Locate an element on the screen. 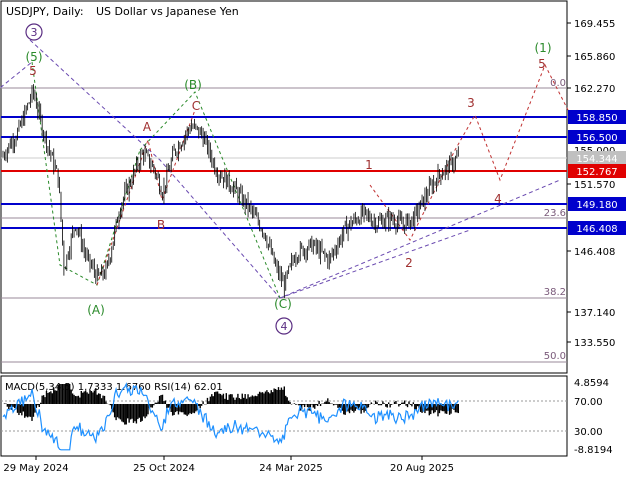  indicator-axis-label: 70.00 is located at coordinates (588, 402).